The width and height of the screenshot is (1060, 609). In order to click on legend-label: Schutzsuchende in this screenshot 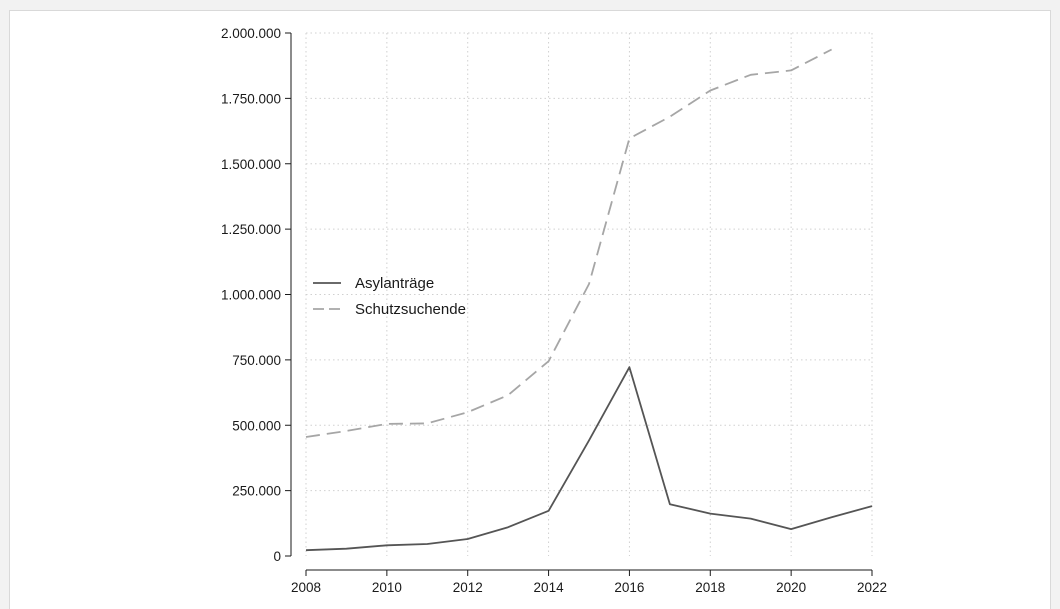, I will do `click(410, 309)`.